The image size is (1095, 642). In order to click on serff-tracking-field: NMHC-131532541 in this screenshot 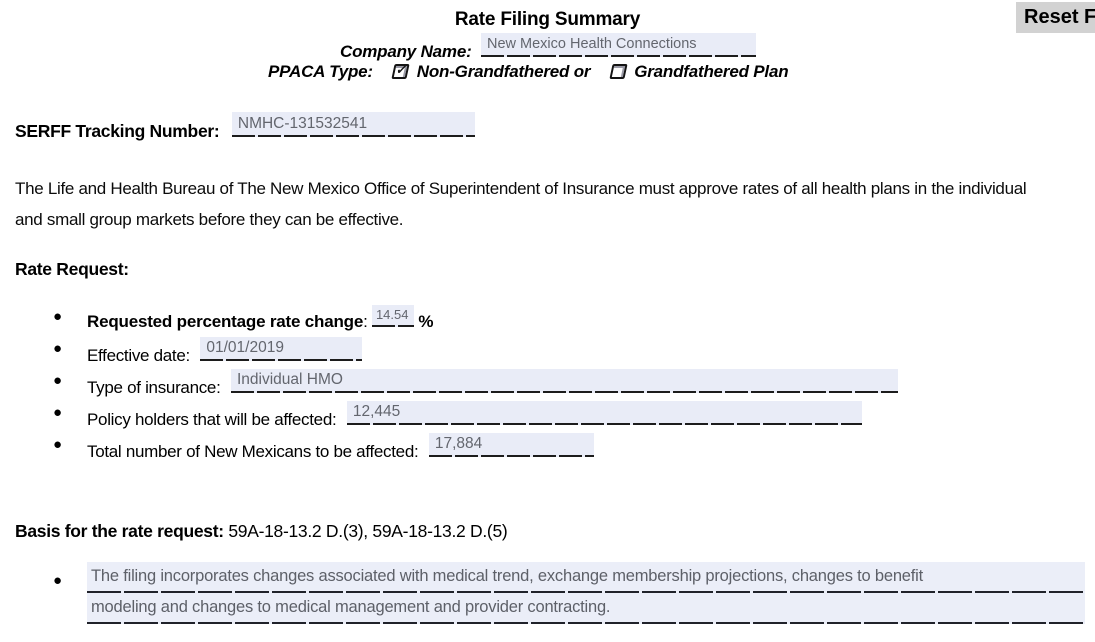, I will do `click(353, 124)`.